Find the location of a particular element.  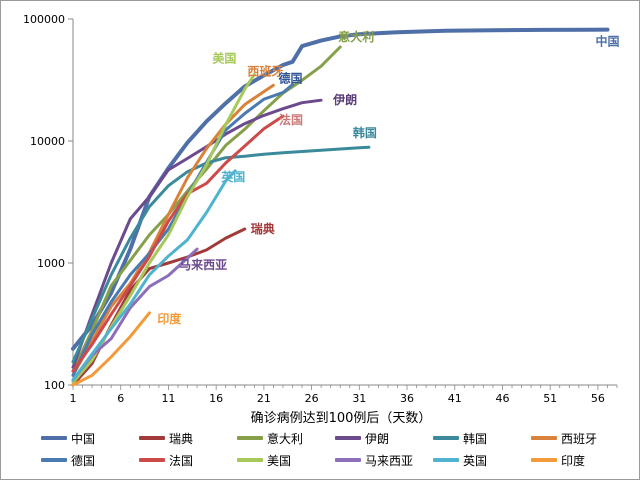

series-annotation: 马来西亚 is located at coordinates (203, 264).